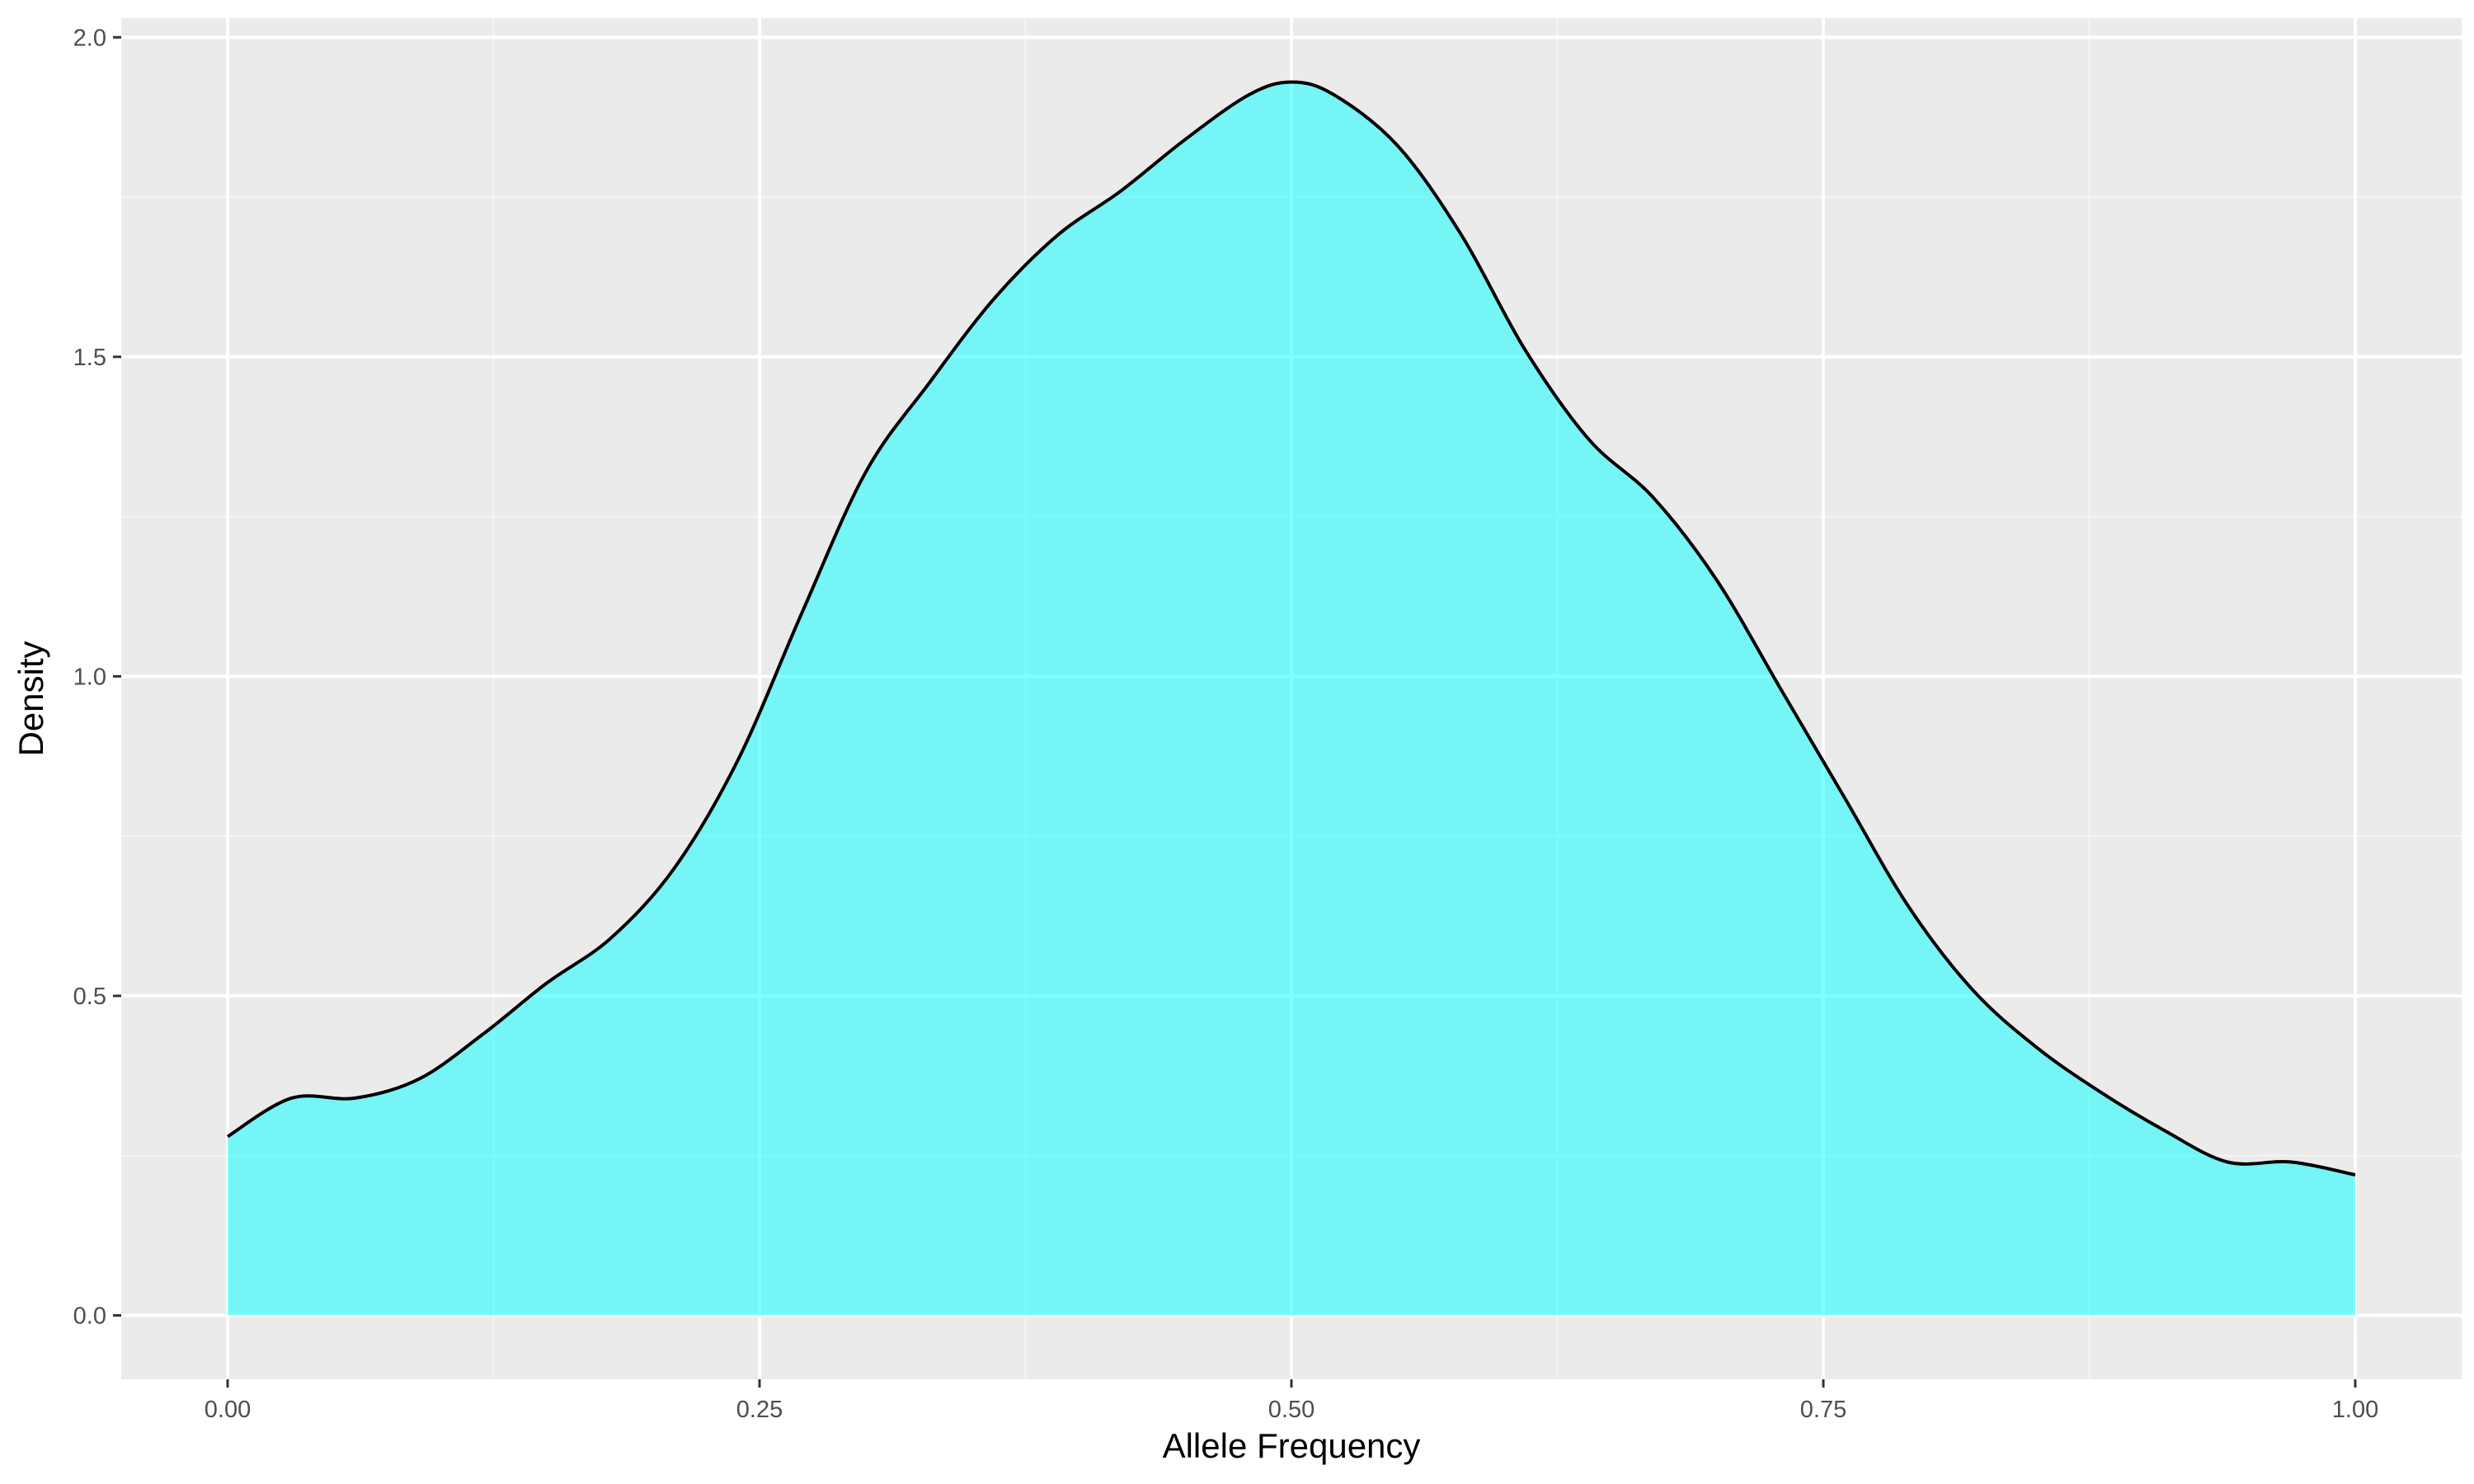  Describe the element at coordinates (31, 698) in the screenshot. I see `y-axis-title: Density` at that location.